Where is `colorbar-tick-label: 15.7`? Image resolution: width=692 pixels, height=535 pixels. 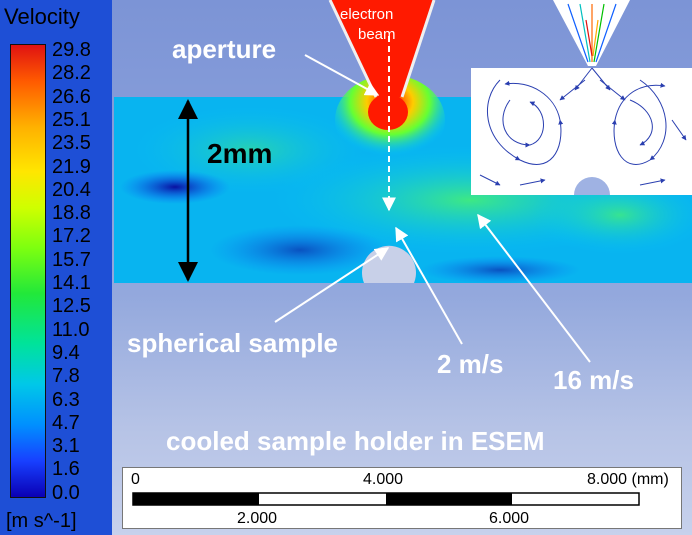 colorbar-tick-label: 15.7 is located at coordinates (71, 259).